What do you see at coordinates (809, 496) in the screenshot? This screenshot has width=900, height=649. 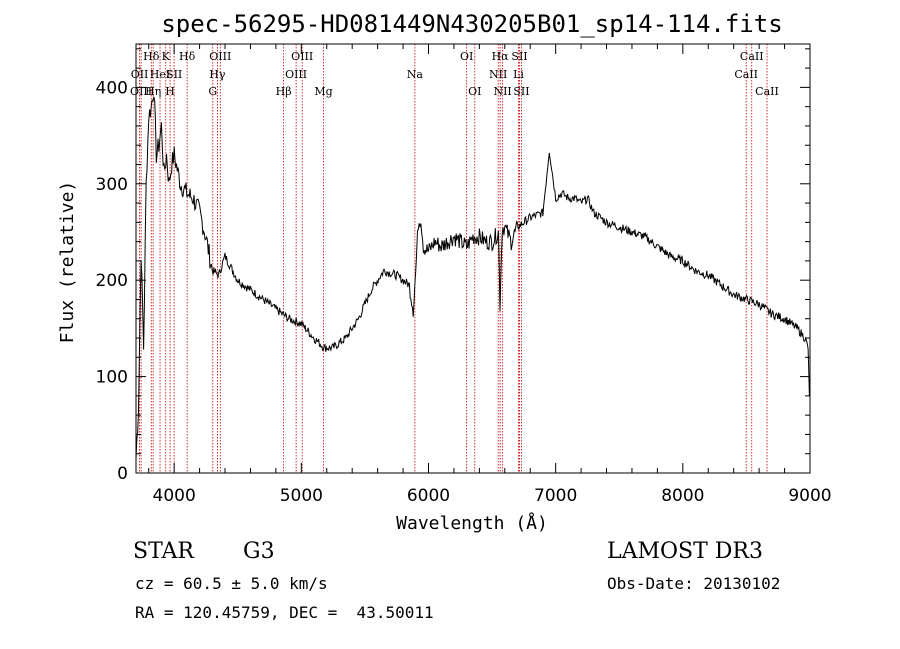 I see `x-tick-label: 9000` at bounding box center [809, 496].